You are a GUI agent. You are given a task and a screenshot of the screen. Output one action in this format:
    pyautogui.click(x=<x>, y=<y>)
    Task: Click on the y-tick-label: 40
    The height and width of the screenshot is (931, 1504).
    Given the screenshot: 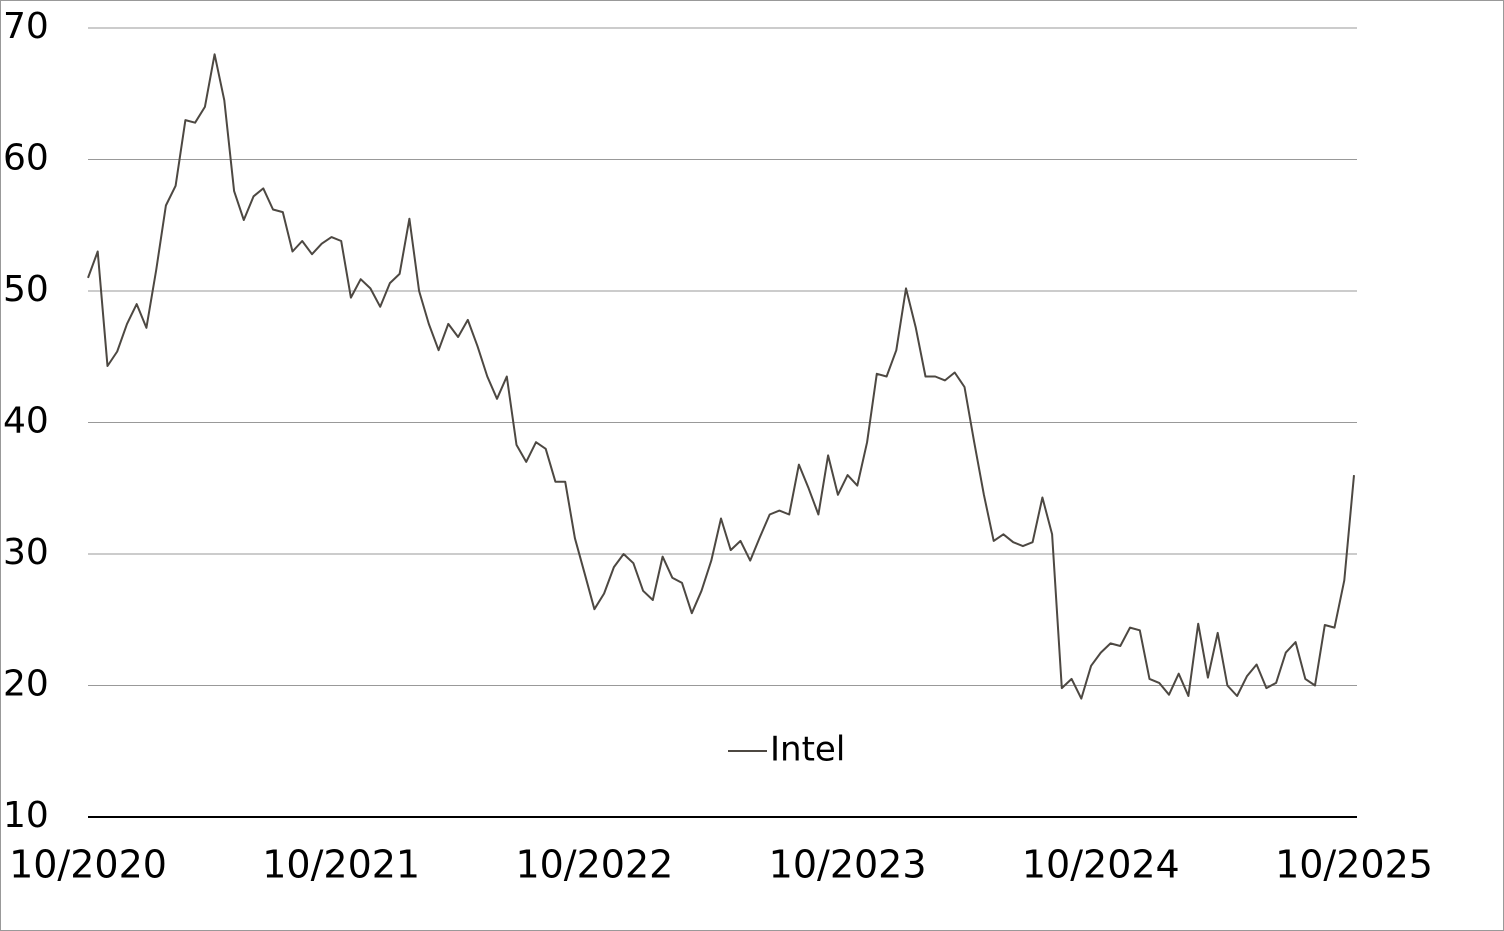 What is the action you would take?
    pyautogui.click(x=26, y=421)
    